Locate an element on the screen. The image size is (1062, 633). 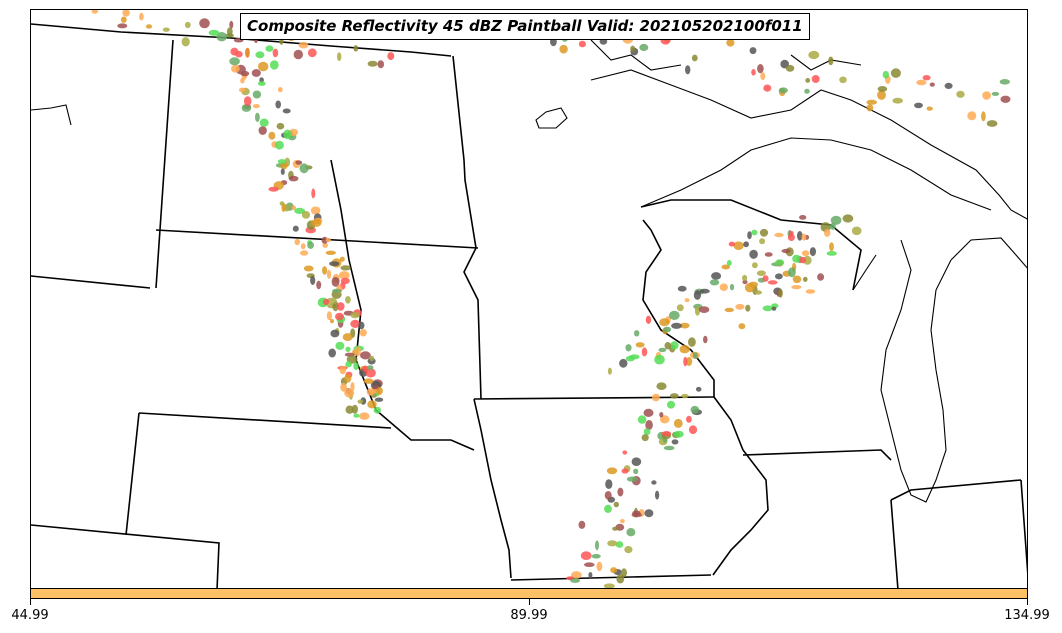
wi-south is located at coordinates (817, 455).